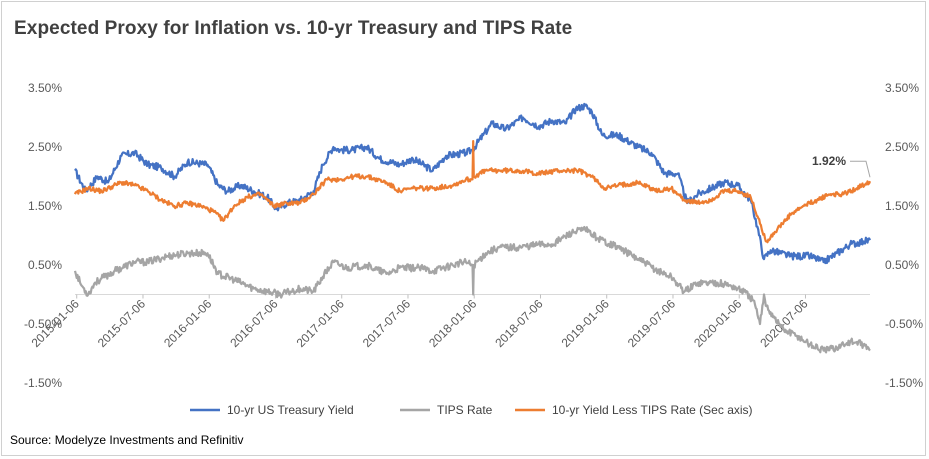 The height and width of the screenshot is (459, 929). Describe the element at coordinates (586, 323) in the screenshot. I see `x-tick-label: 2019-01-06` at that location.